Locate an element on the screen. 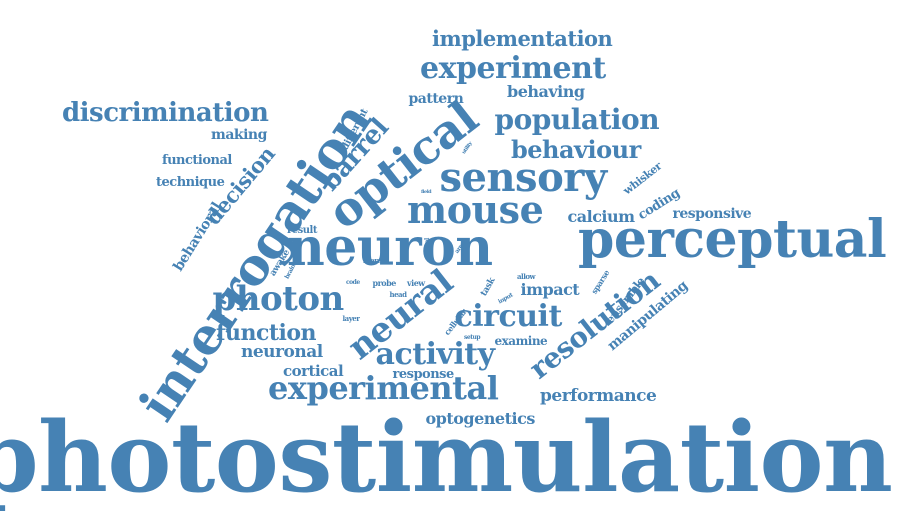  cloud-word: discrimination is located at coordinates (165, 113).